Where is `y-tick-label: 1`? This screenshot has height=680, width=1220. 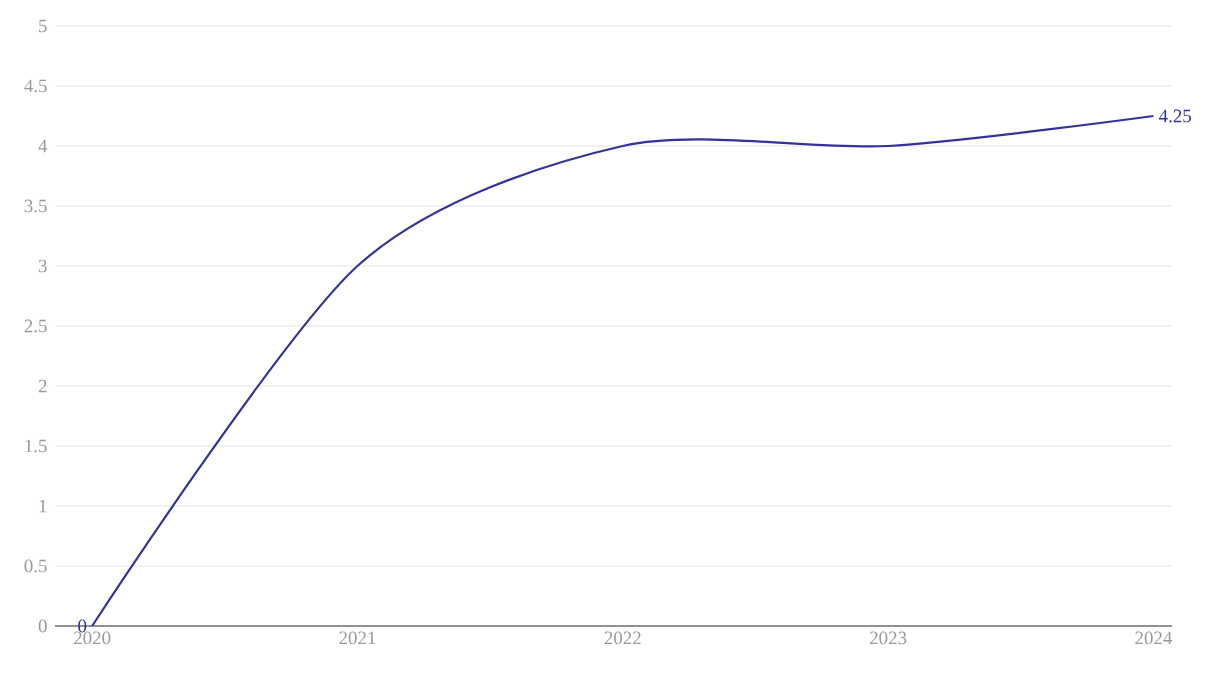
y-tick-label: 1 is located at coordinates (43, 506).